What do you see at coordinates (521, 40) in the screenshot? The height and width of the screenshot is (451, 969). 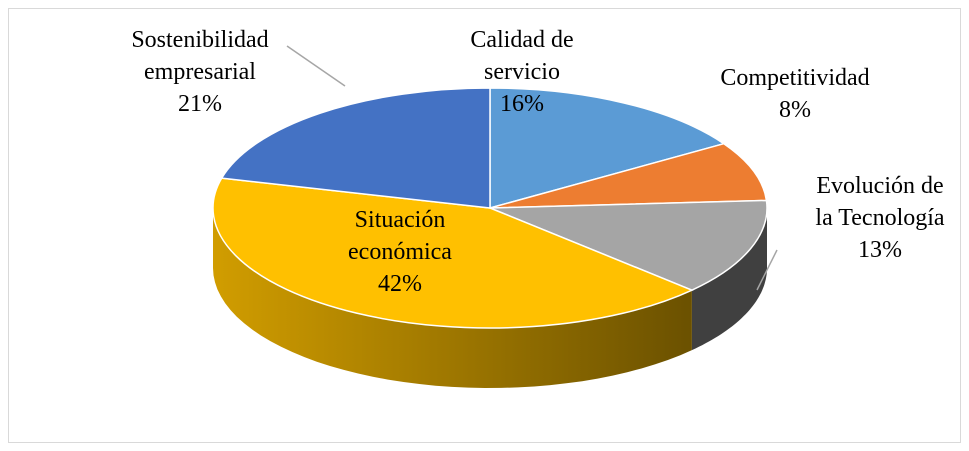 I see `label-line: Calidad de` at bounding box center [521, 40].